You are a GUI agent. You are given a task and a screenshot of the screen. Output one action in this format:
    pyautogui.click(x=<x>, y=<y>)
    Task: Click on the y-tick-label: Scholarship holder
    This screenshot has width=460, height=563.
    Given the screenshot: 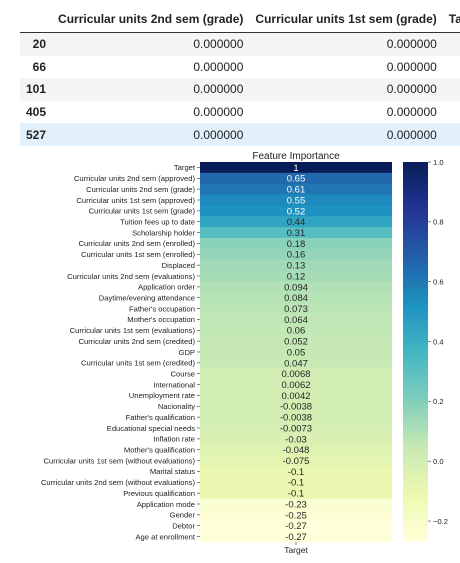 What is the action you would take?
    pyautogui.click(x=163, y=232)
    